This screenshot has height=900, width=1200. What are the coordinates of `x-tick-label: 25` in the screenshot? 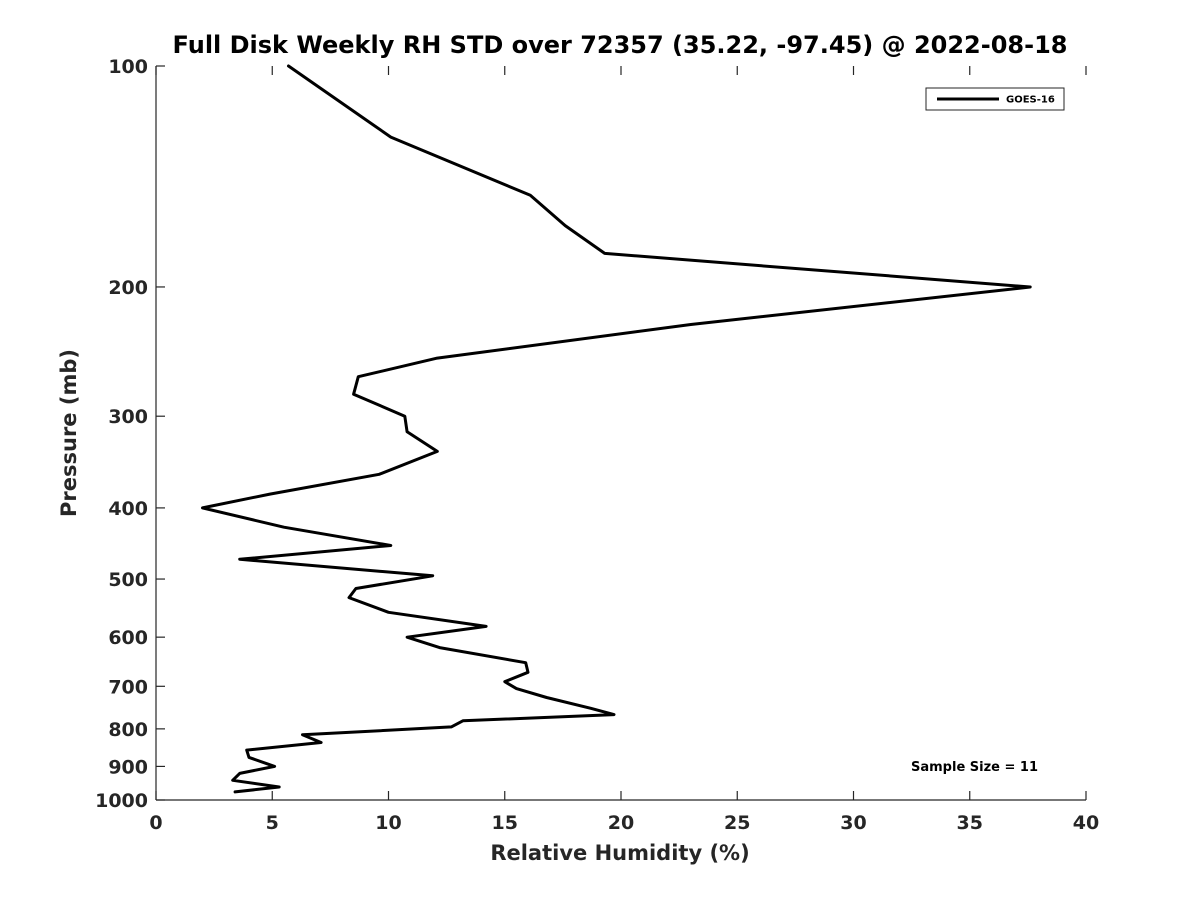 It's located at (737, 823).